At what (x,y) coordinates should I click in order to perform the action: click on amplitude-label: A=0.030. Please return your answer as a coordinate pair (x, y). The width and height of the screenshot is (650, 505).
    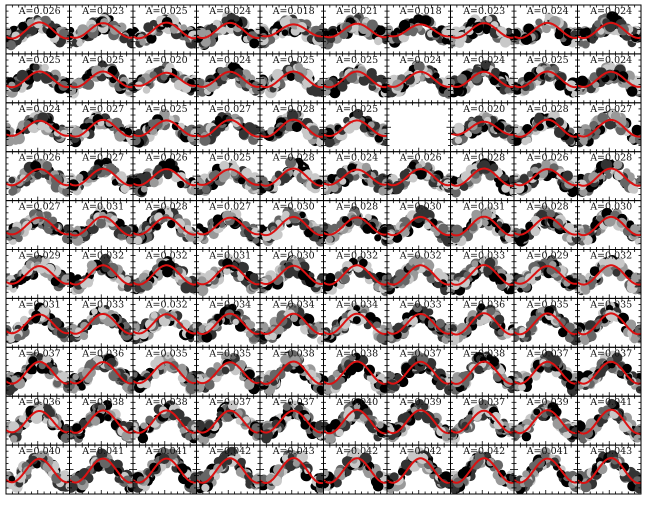
    Looking at the image, I should click on (420, 207).